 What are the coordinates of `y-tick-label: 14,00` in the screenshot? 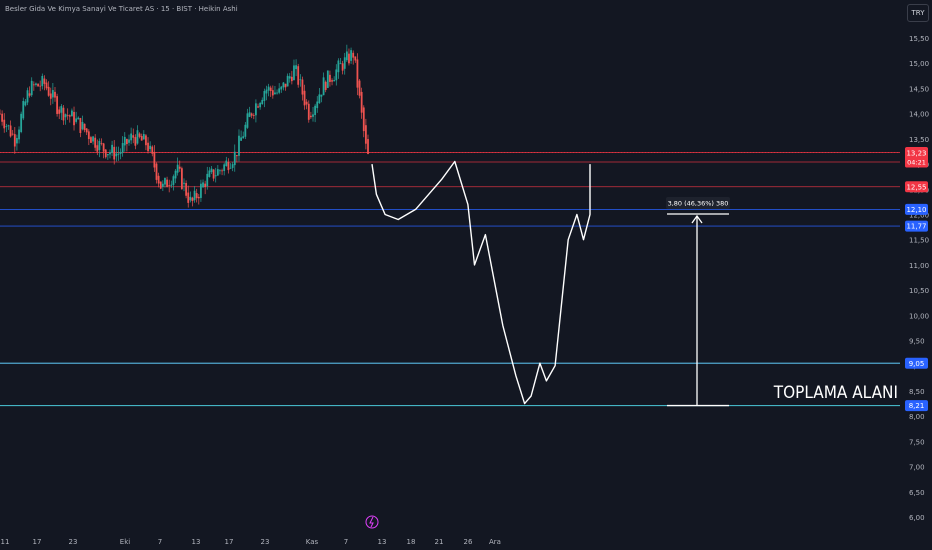 It's located at (919, 115).